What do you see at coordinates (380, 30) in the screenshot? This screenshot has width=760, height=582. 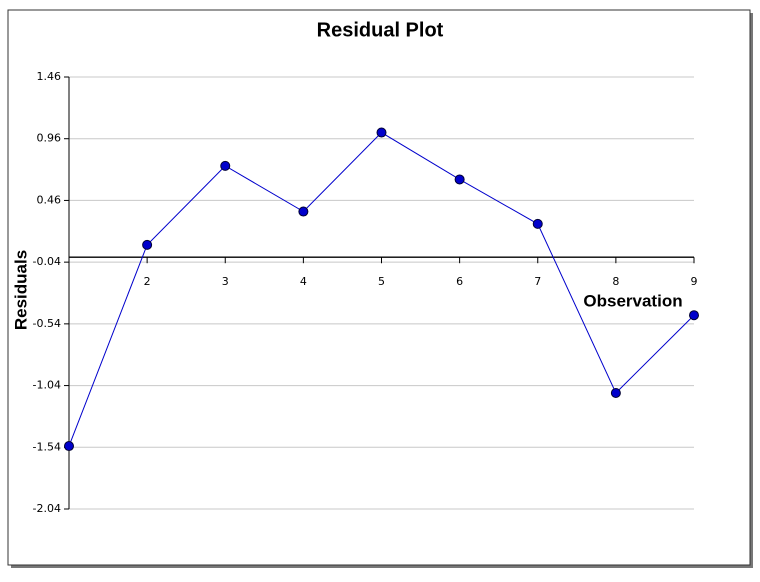 I see `chart-title: Residual Plot` at bounding box center [380, 30].